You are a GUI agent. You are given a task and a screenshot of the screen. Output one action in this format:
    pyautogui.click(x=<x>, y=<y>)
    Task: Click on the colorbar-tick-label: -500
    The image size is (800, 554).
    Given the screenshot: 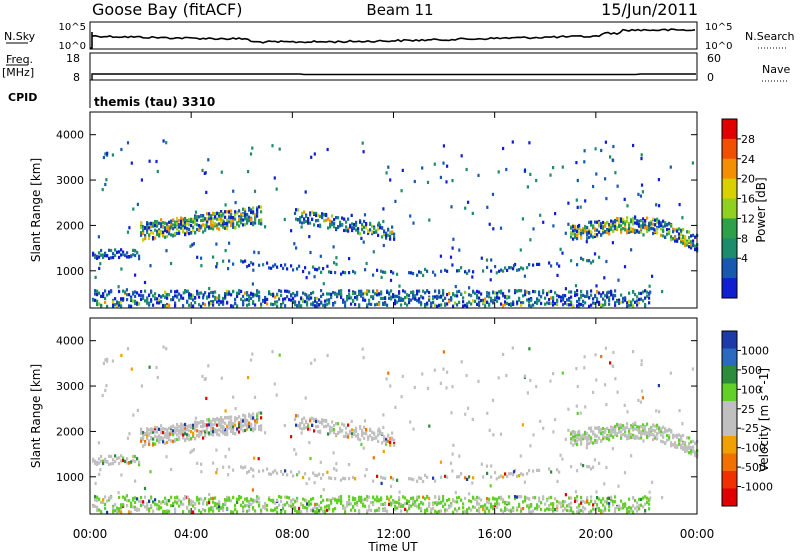 What is the action you would take?
    pyautogui.click(x=753, y=467)
    